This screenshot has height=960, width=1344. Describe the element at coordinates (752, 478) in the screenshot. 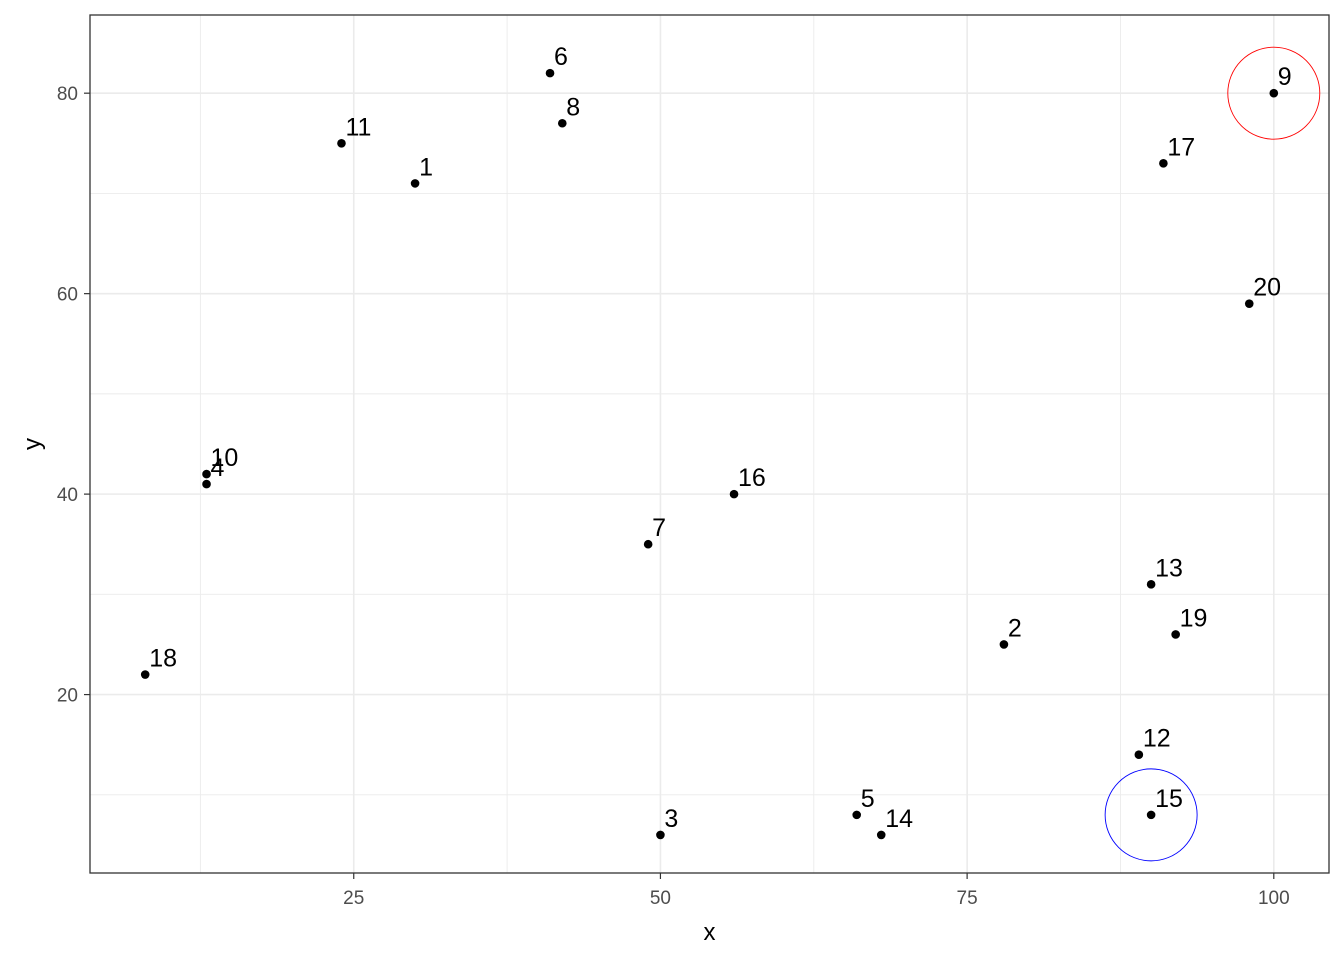

I see `point-label-16: 16` at that location.